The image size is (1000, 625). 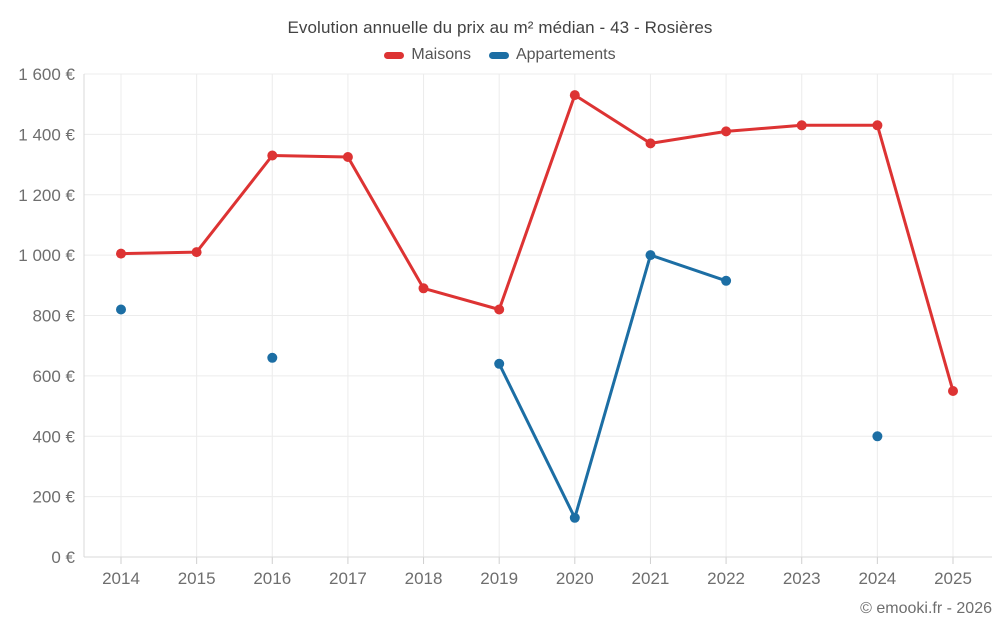 What do you see at coordinates (877, 436) in the screenshot?
I see `data-point-appartements-2024` at bounding box center [877, 436].